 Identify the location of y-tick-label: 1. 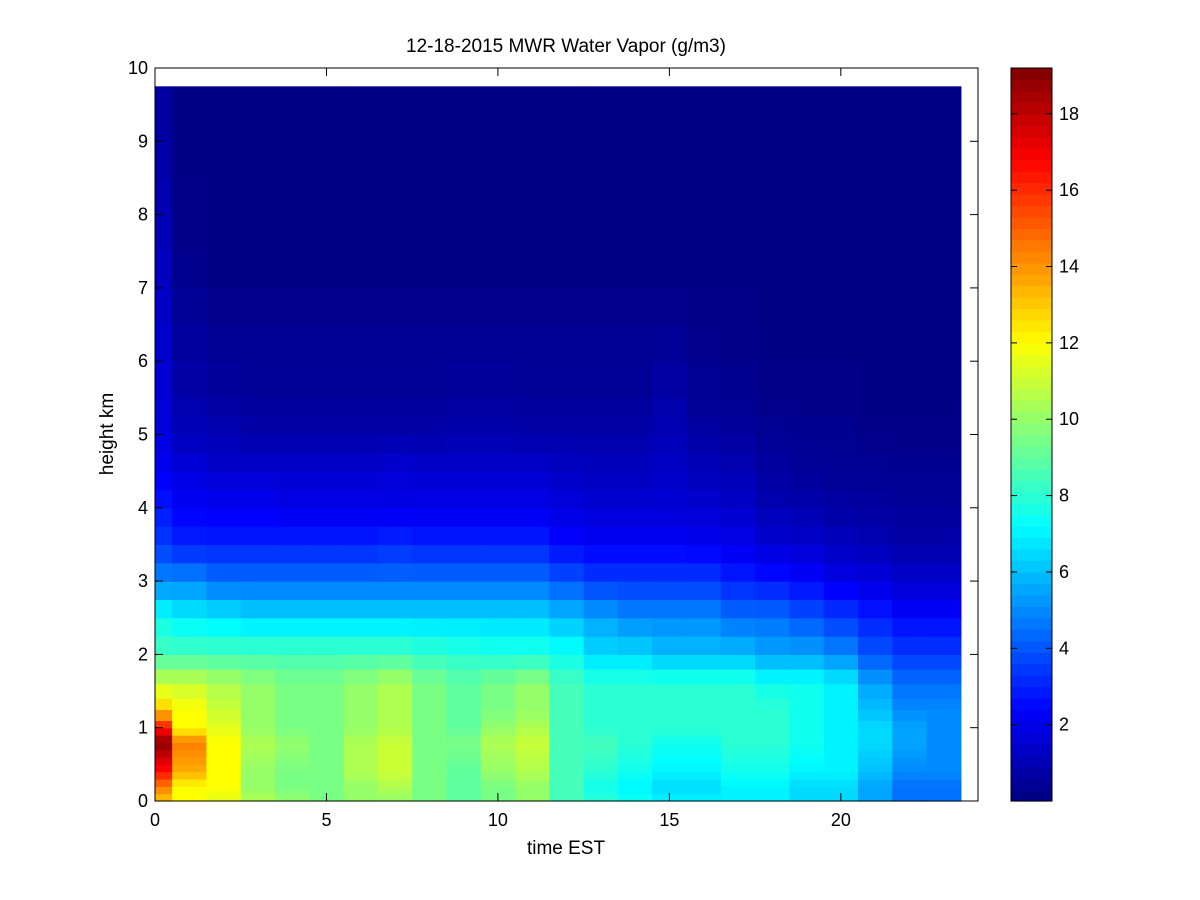
(143, 728).